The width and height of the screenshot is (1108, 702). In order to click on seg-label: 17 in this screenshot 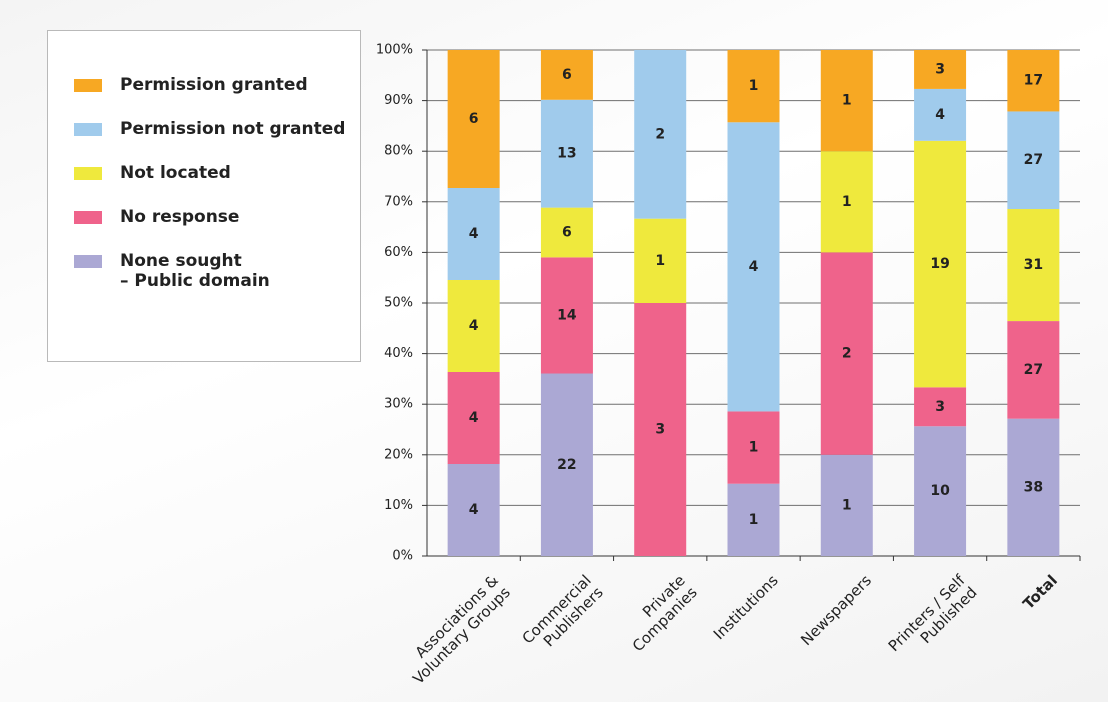, I will do `click(1033, 81)`.